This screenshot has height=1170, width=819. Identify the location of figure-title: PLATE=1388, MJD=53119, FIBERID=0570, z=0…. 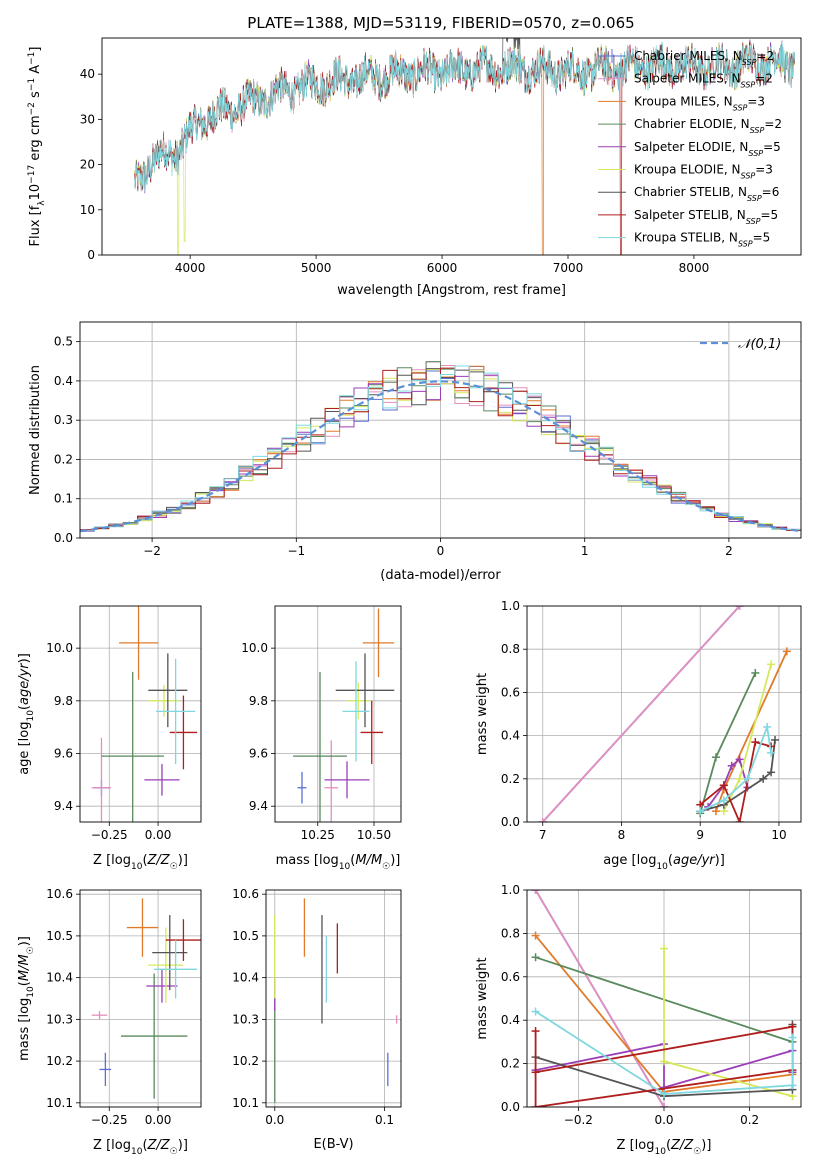
(440, 23).